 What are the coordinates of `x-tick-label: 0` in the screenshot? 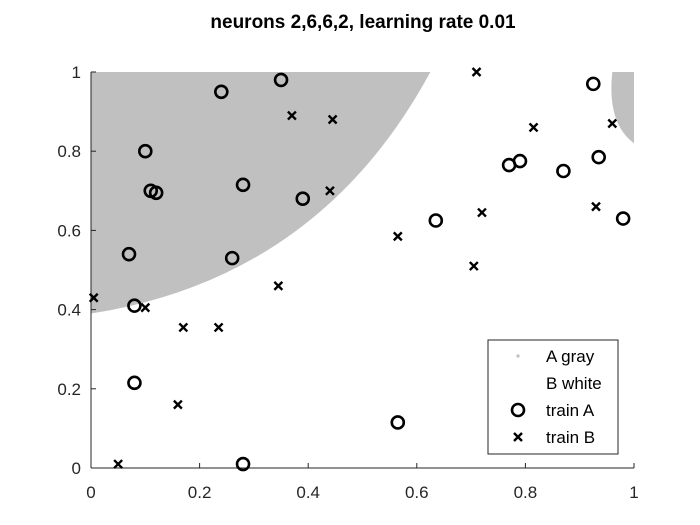 It's located at (90, 492).